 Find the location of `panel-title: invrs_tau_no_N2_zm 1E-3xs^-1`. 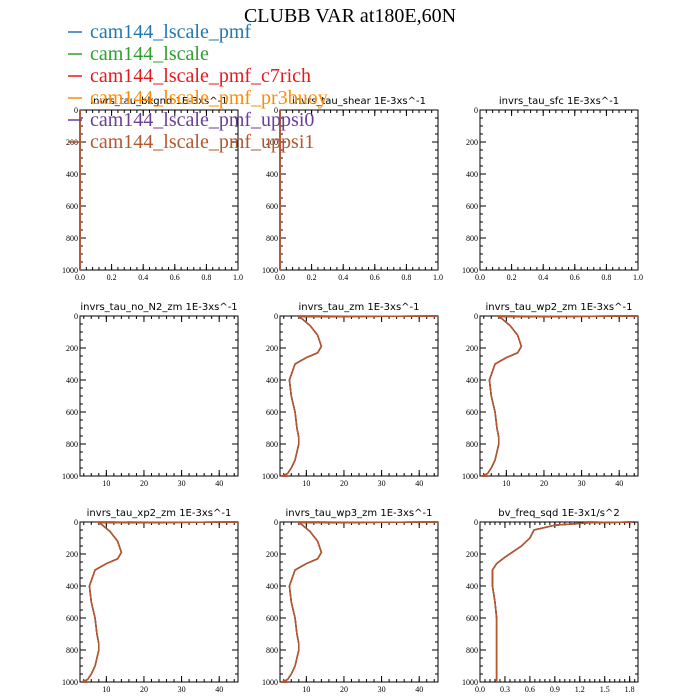

panel-title: invrs_tau_no_N2_zm 1E-3xs^-1 is located at coordinates (158, 307).